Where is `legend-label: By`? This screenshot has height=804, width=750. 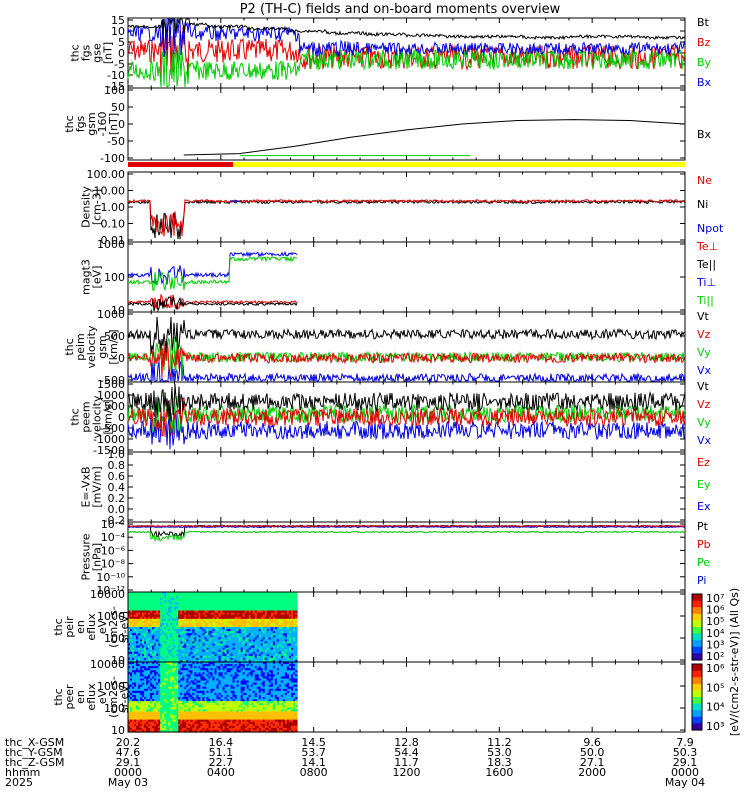
legend-label: By is located at coordinates (704, 62).